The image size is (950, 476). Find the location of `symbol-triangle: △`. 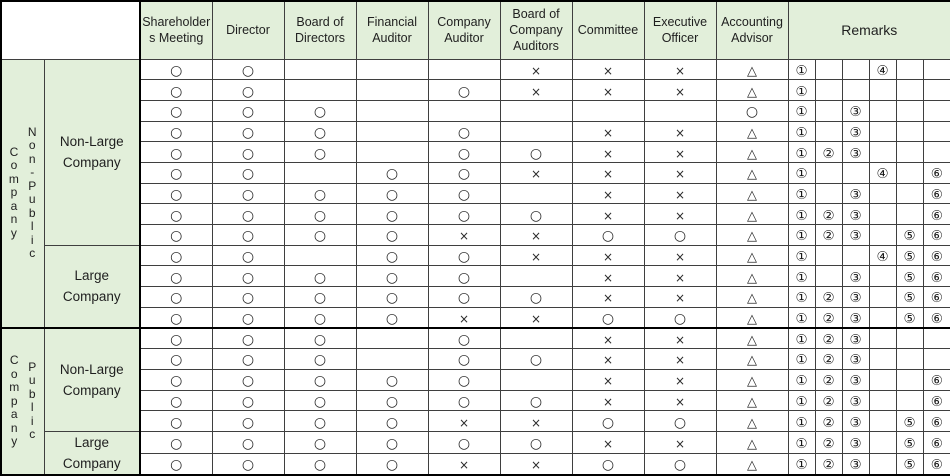

symbol-triangle: △ is located at coordinates (752, 361).